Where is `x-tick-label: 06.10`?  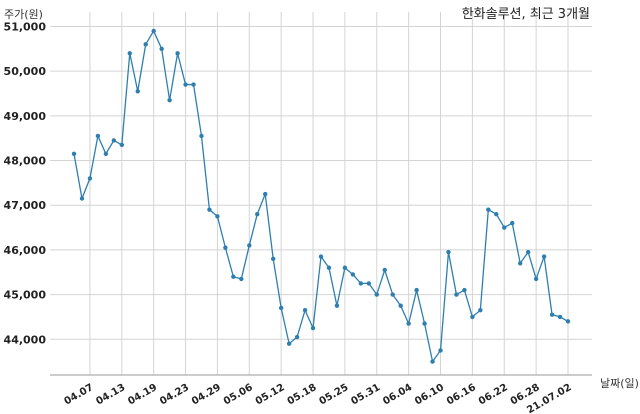
x-tick-label: 06.10 is located at coordinates (429, 394).